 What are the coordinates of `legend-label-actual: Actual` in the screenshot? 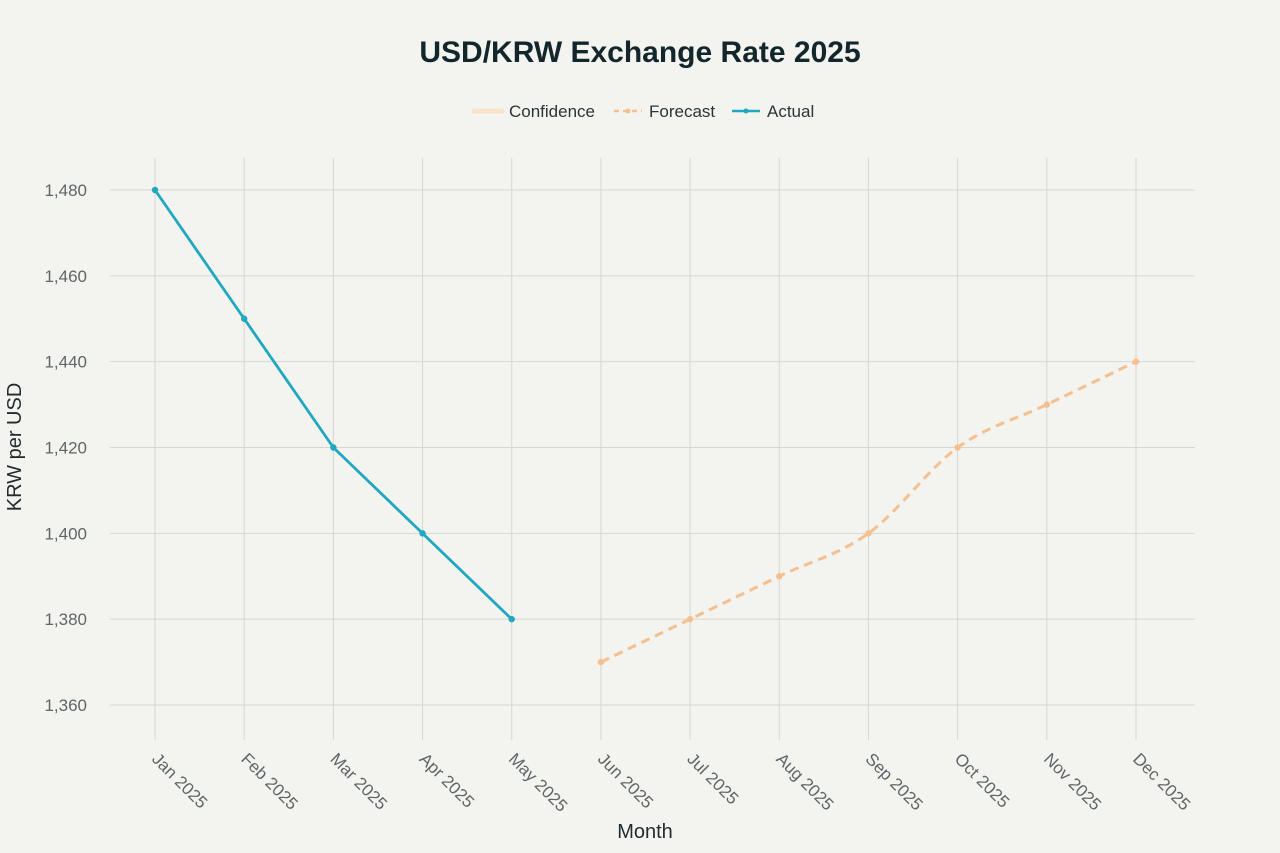 It's located at (790, 111).